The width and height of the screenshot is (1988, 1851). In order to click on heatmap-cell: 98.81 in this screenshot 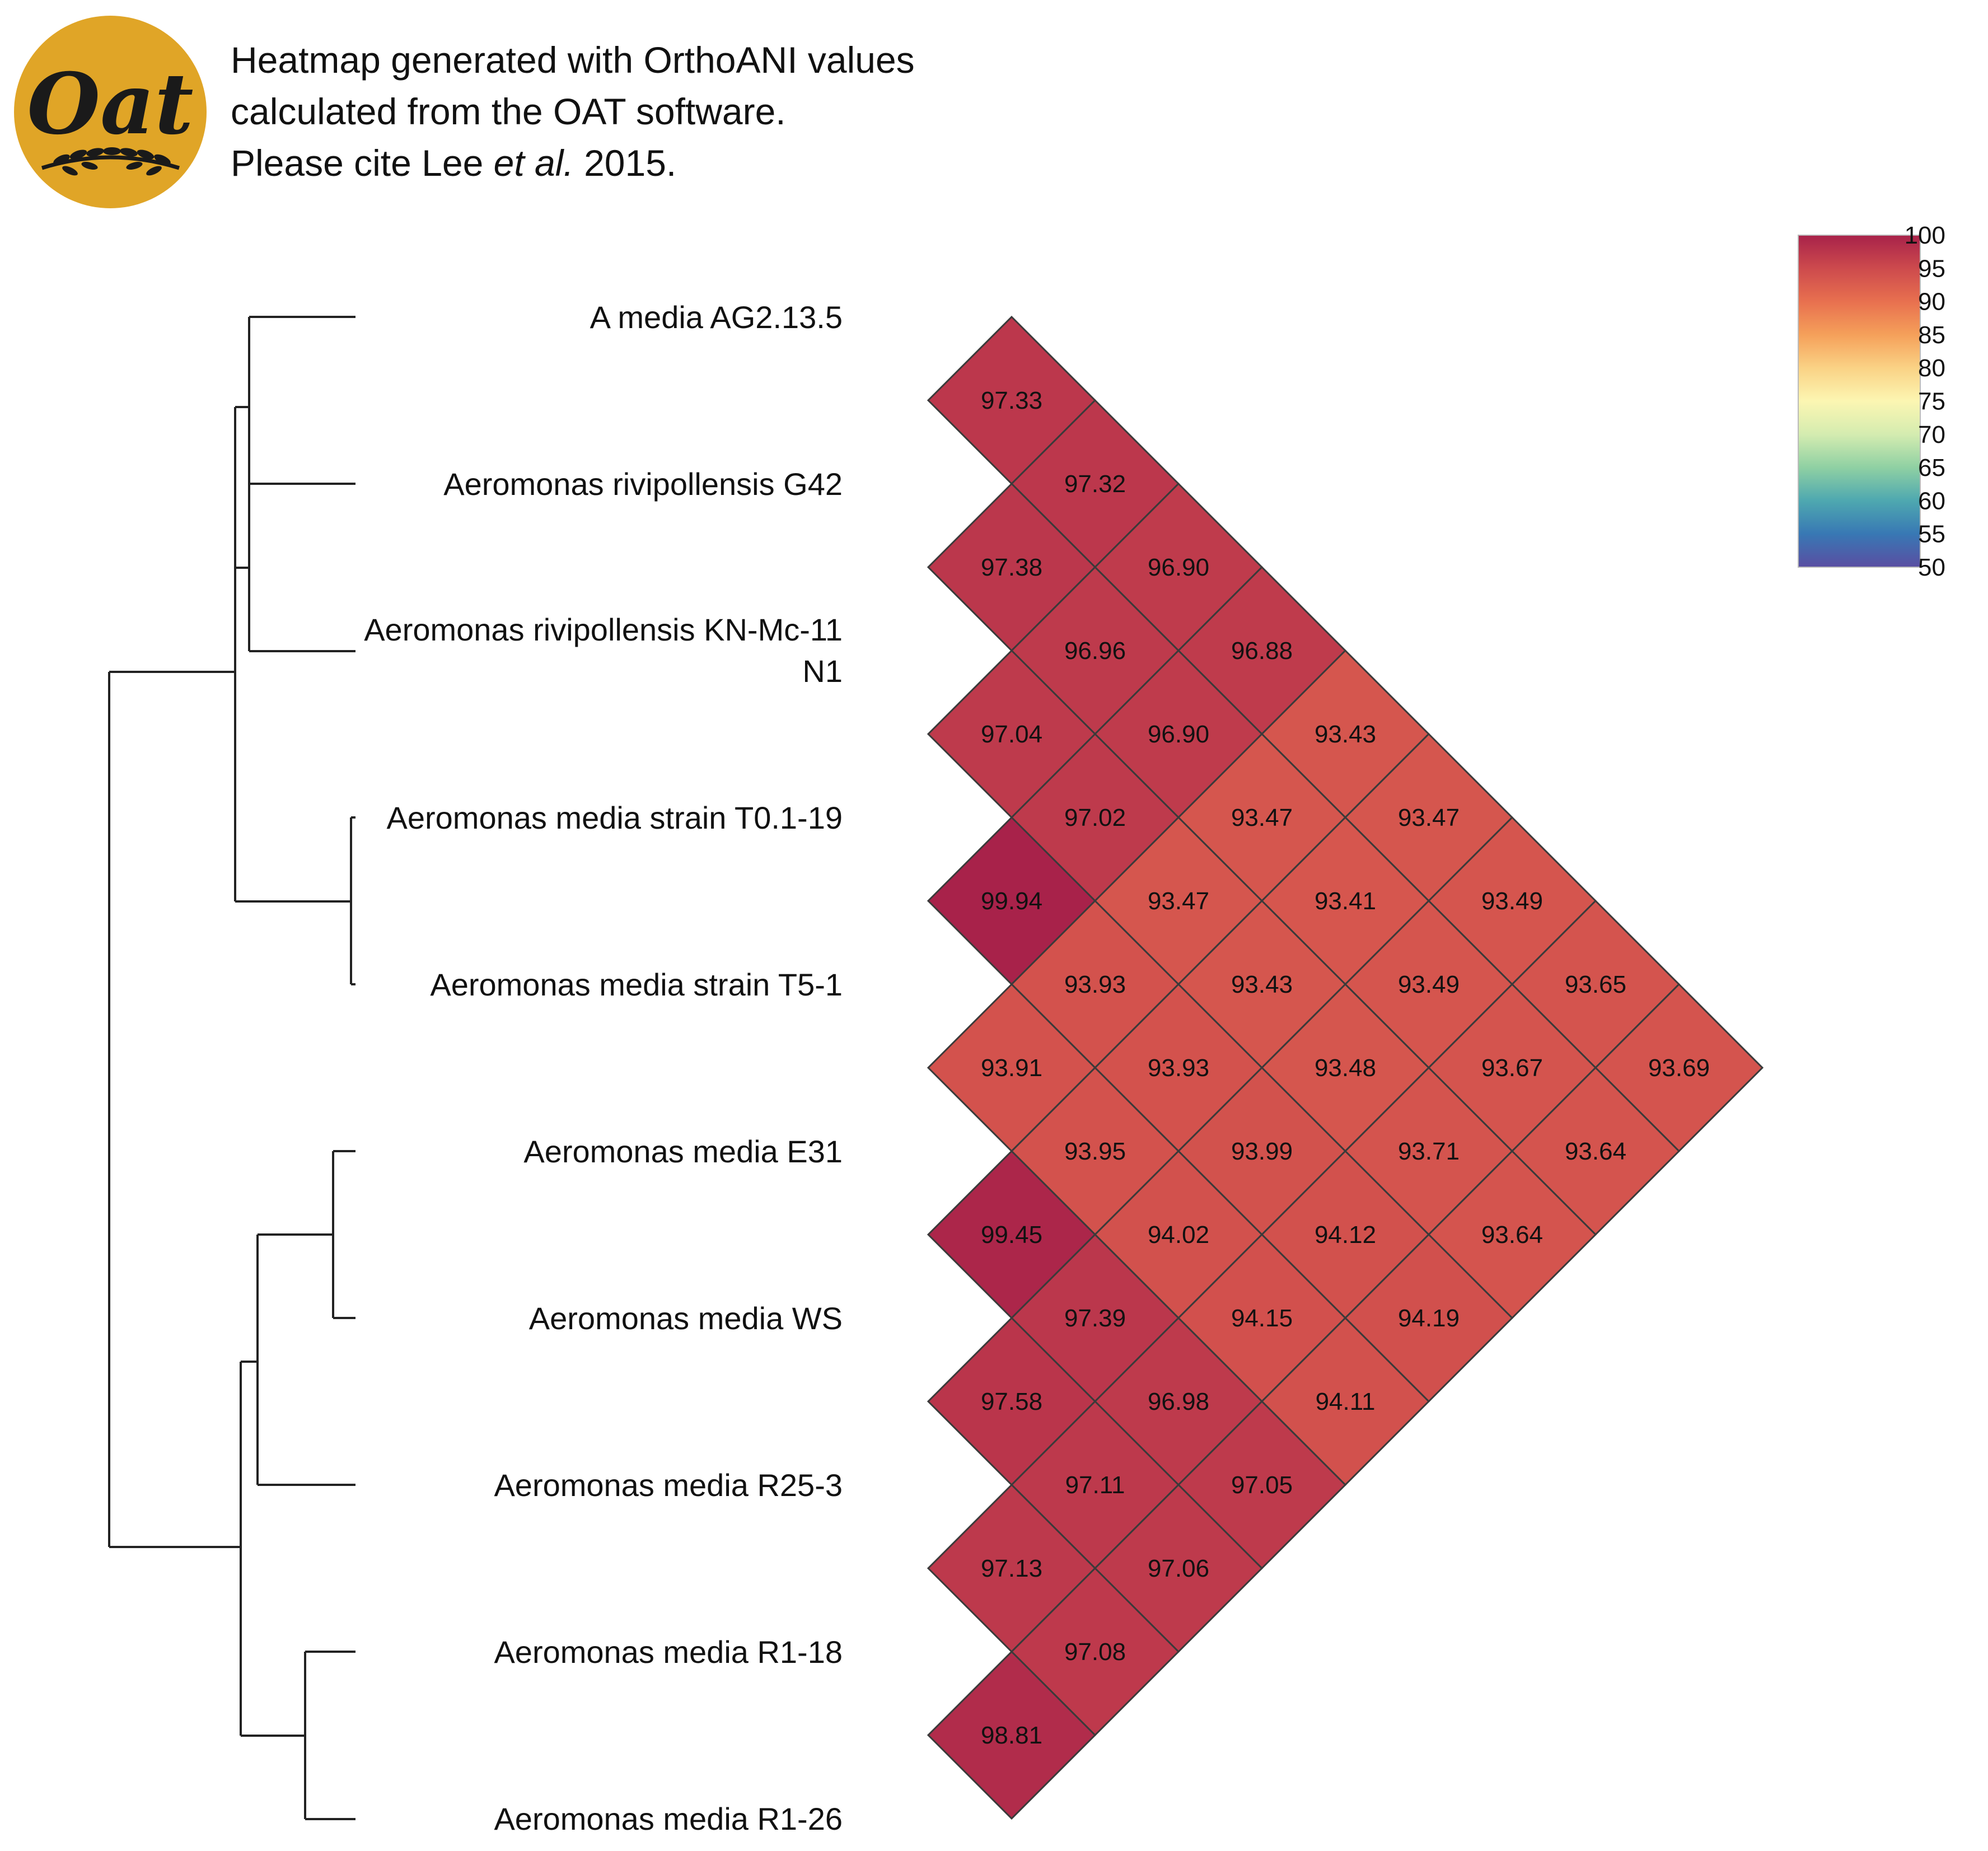, I will do `click(1012, 1735)`.